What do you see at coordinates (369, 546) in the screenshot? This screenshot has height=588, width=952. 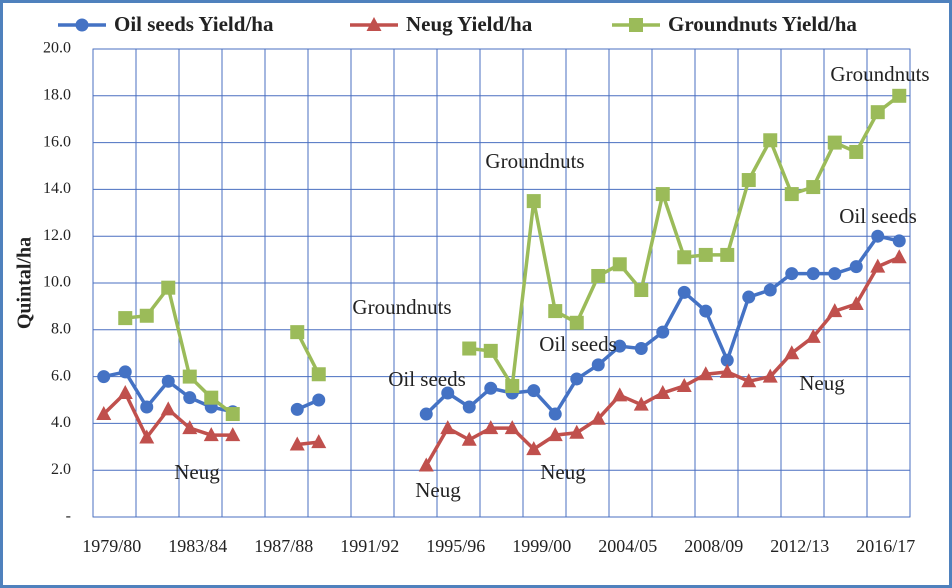 I see `x-tick-label: 1991/92` at bounding box center [369, 546].